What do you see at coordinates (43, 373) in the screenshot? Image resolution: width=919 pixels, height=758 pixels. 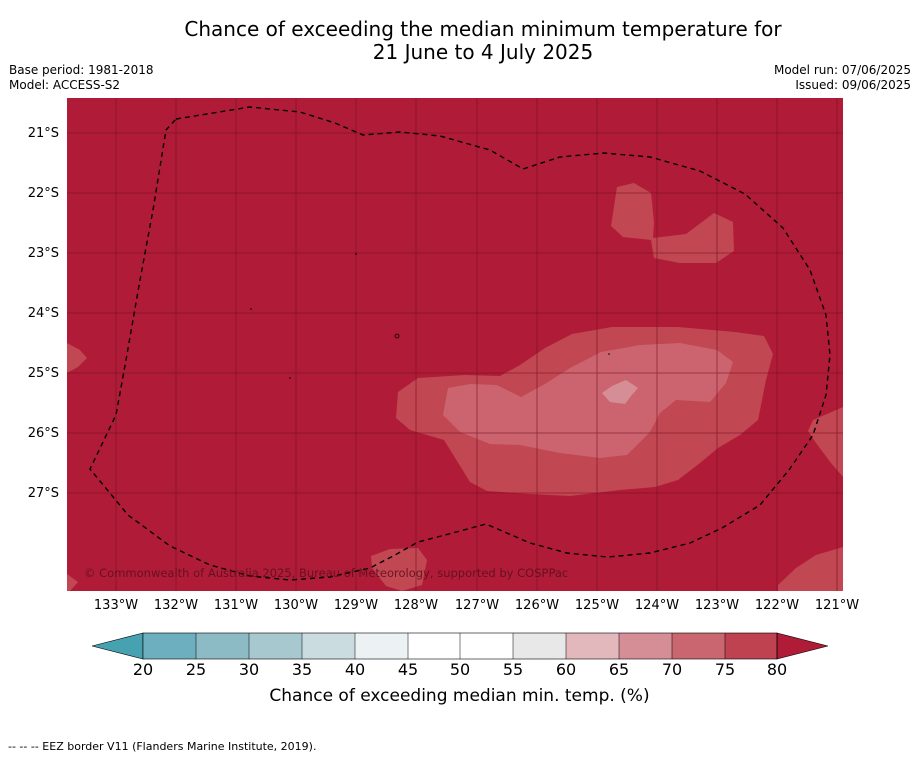 I see `lat-label: 25°S` at bounding box center [43, 373].